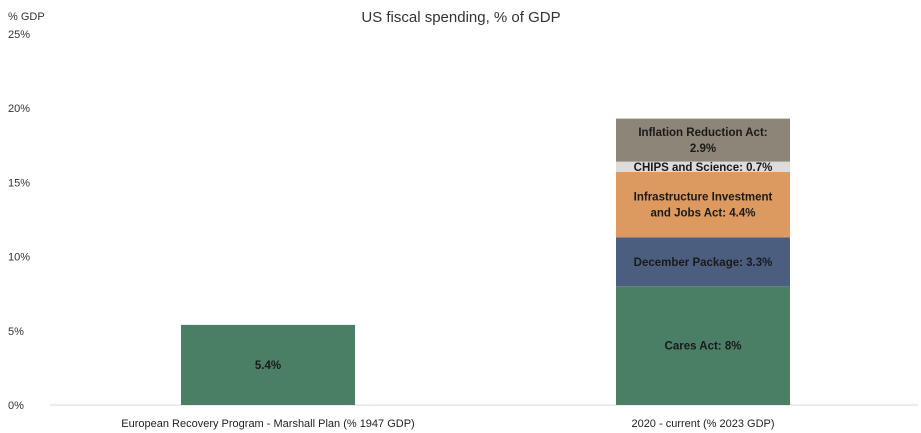 This screenshot has width=921, height=433. What do you see at coordinates (702, 133) in the screenshot?
I see `data-label: Inflation Reduction Act:` at bounding box center [702, 133].